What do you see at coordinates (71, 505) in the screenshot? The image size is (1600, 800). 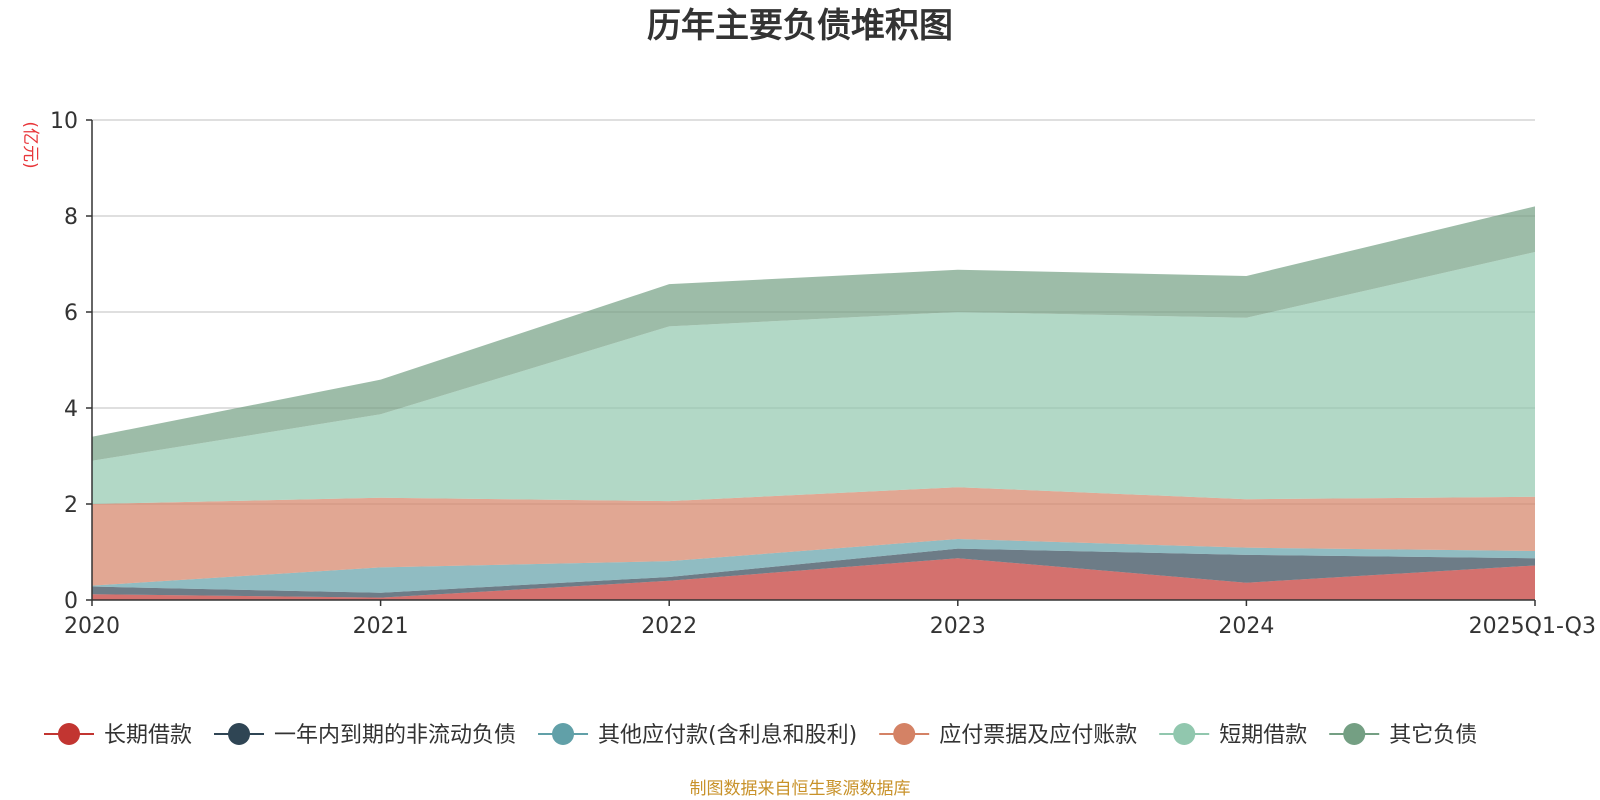 I see `y-tick-label-1: 2` at bounding box center [71, 505].